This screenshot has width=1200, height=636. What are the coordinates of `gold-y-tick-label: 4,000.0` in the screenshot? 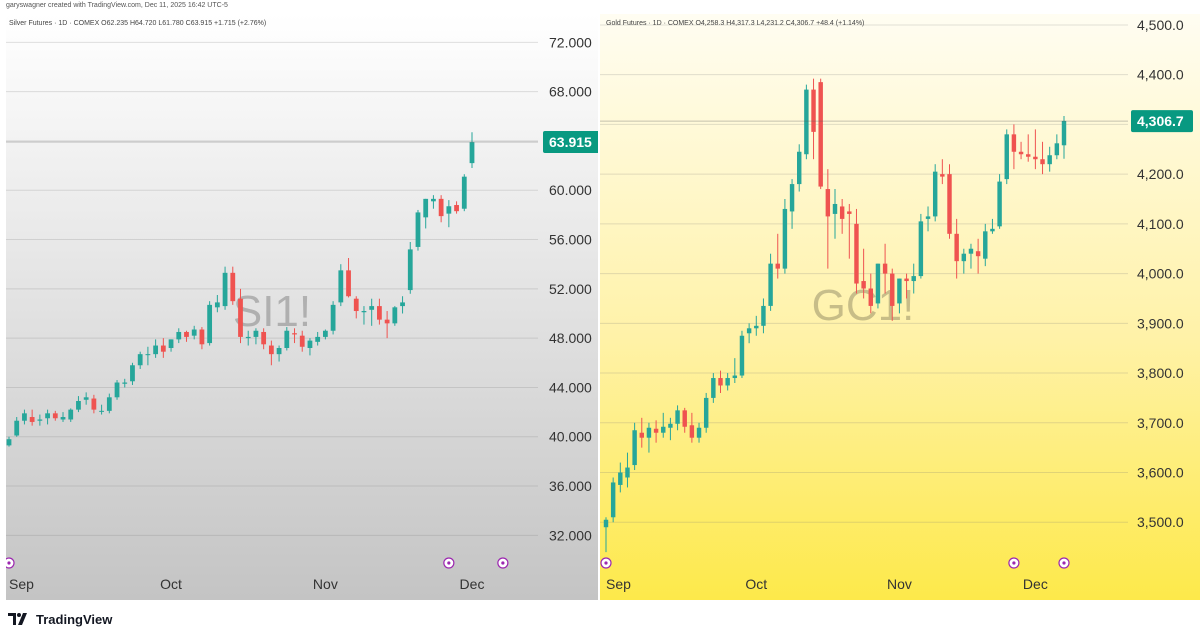 It's located at (1160, 274).